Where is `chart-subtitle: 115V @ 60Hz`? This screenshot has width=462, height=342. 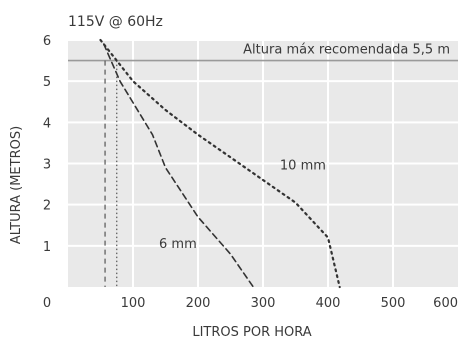 chart-subtitle: 115V @ 60Hz is located at coordinates (115, 22).